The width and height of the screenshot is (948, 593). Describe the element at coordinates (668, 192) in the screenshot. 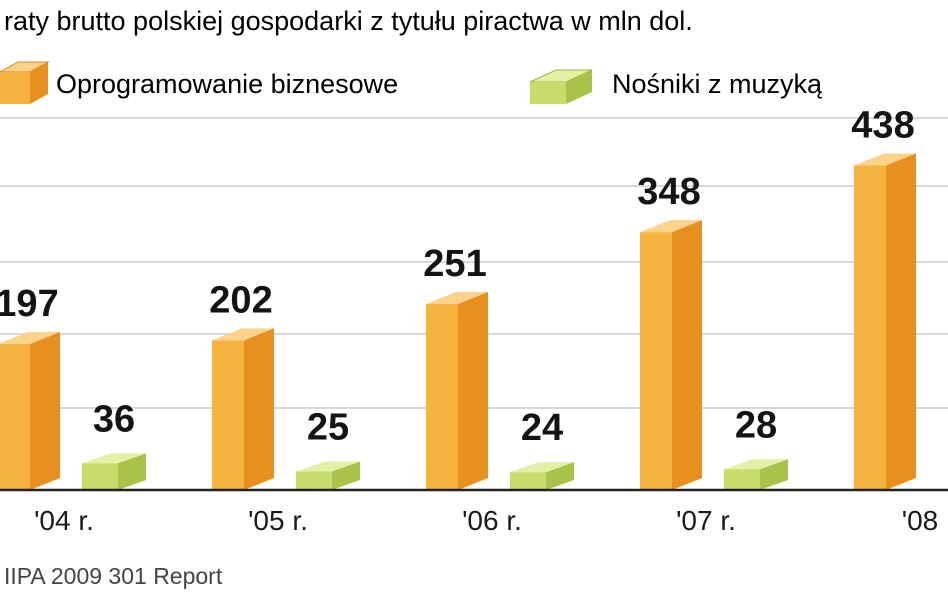

I see `value-label-software-3: 348` at that location.